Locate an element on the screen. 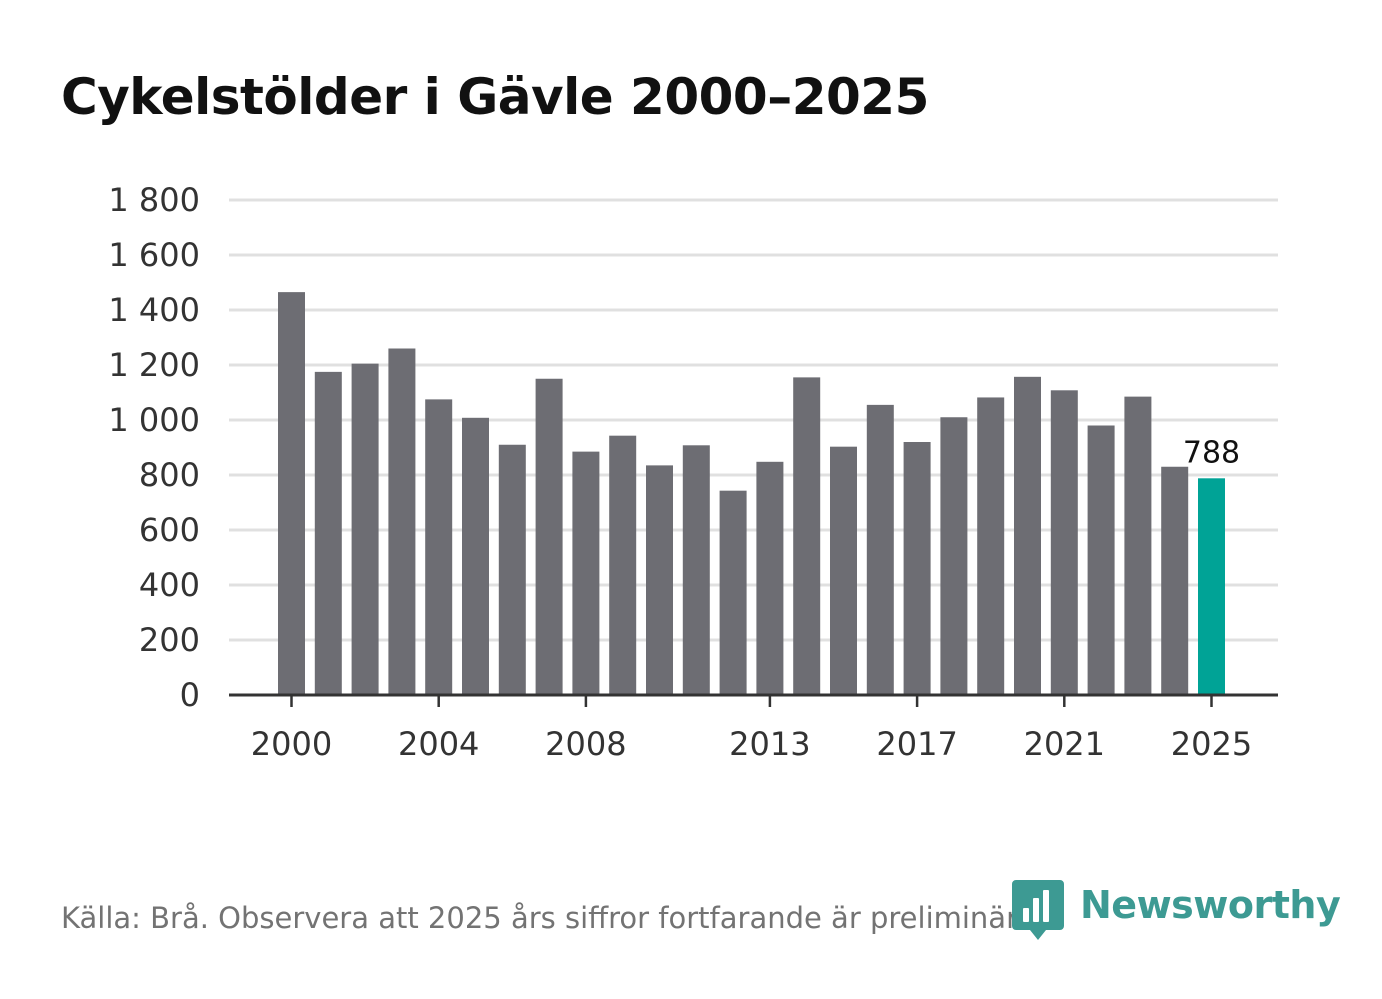 The image size is (1382, 999). bar-2012 is located at coordinates (733, 592).